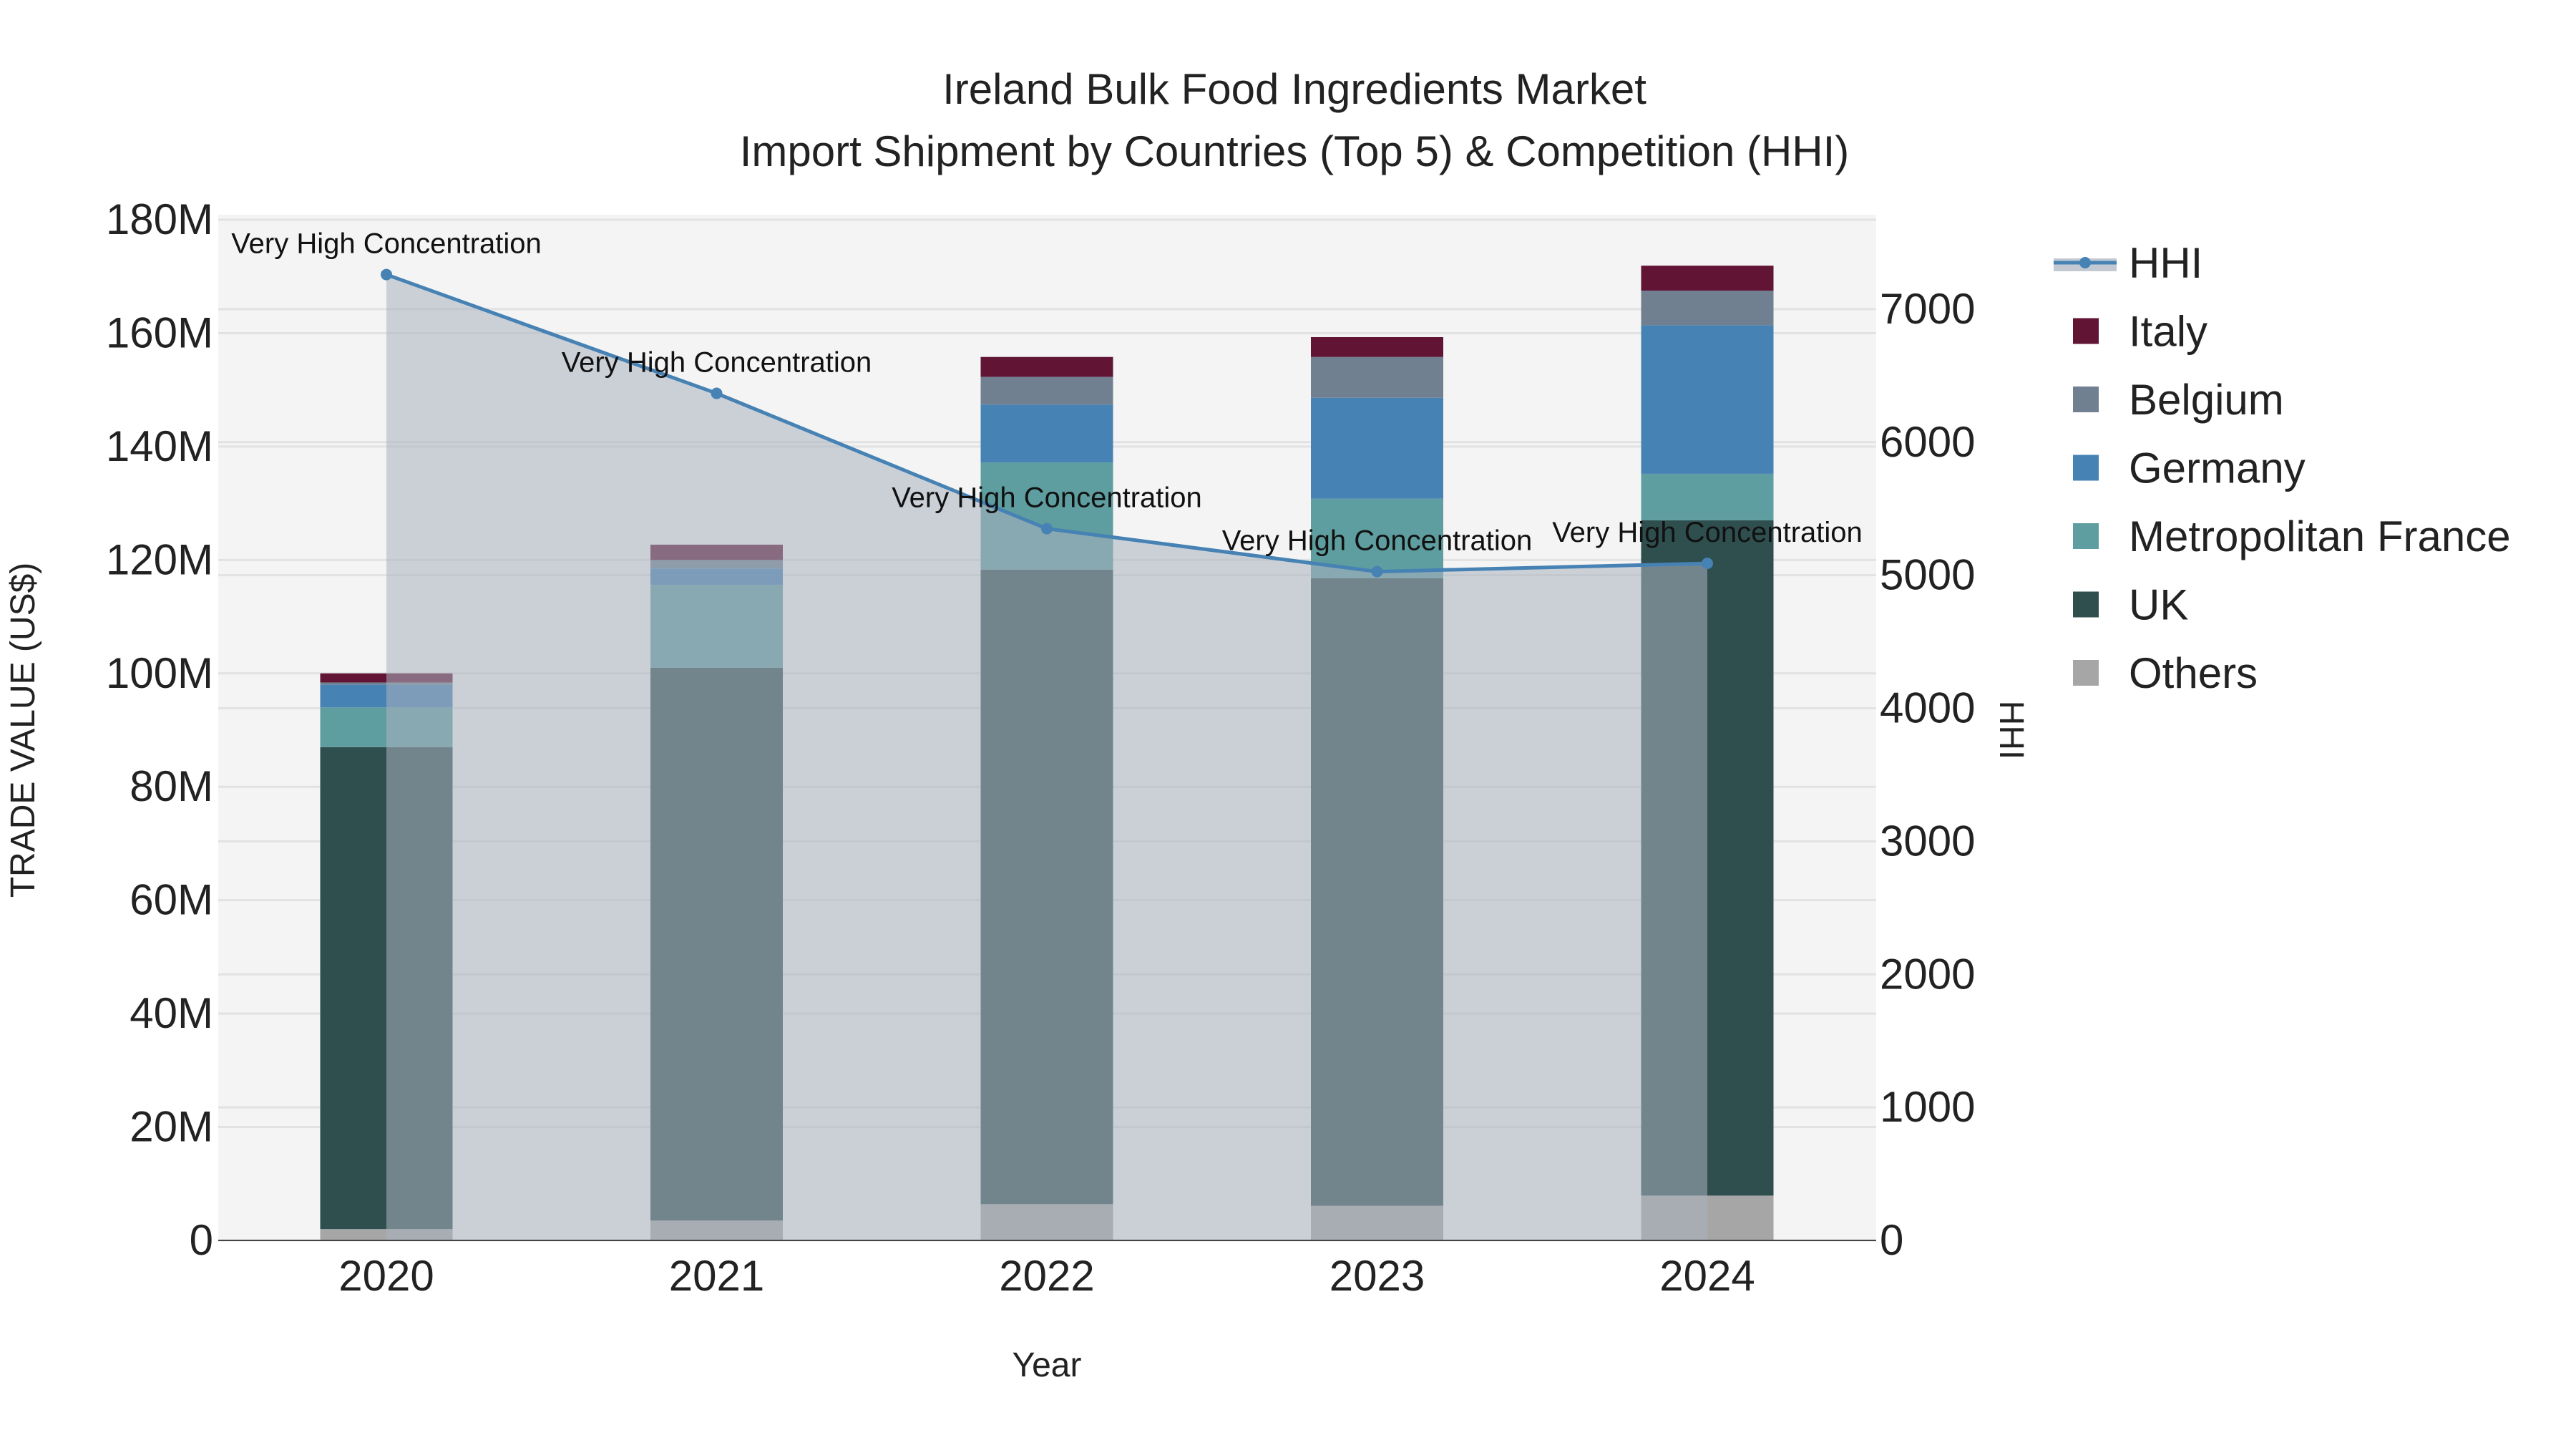 Image resolution: width=2576 pixels, height=1453 pixels. I want to click on y-tick-label: 60M, so click(171, 900).